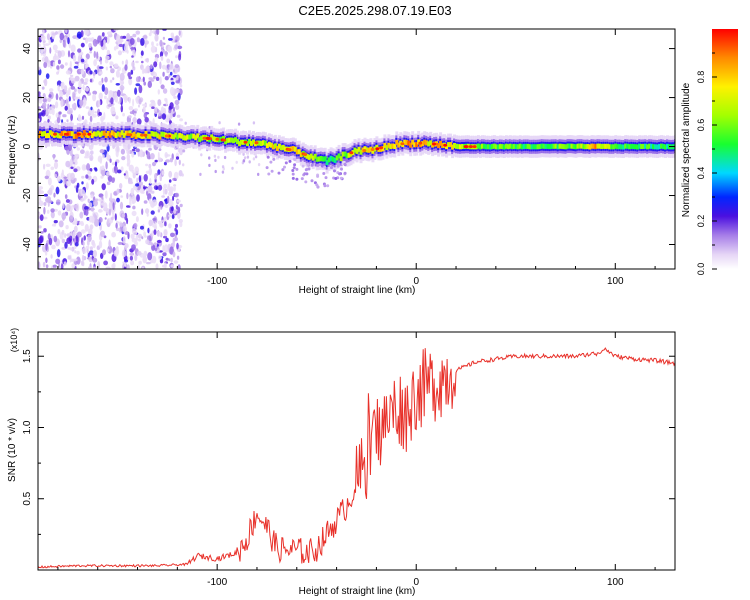  I want to click on snr-y-tick-label: 0.5, so click(27, 498).